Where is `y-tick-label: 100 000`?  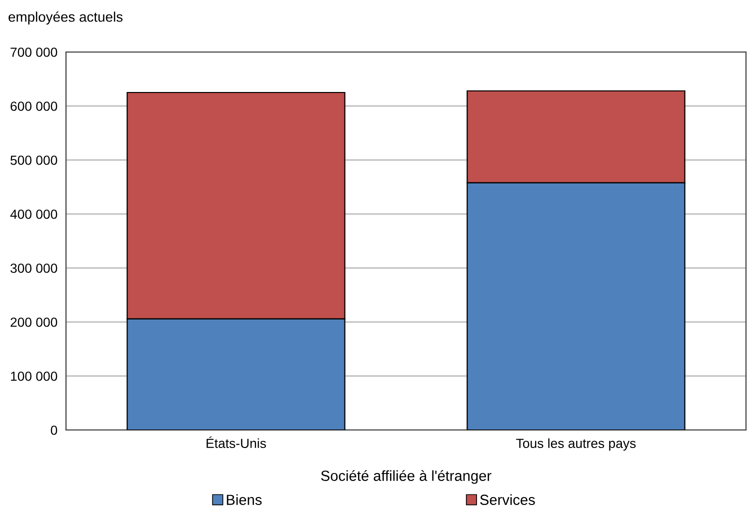 y-tick-label: 100 000 is located at coordinates (34, 376).